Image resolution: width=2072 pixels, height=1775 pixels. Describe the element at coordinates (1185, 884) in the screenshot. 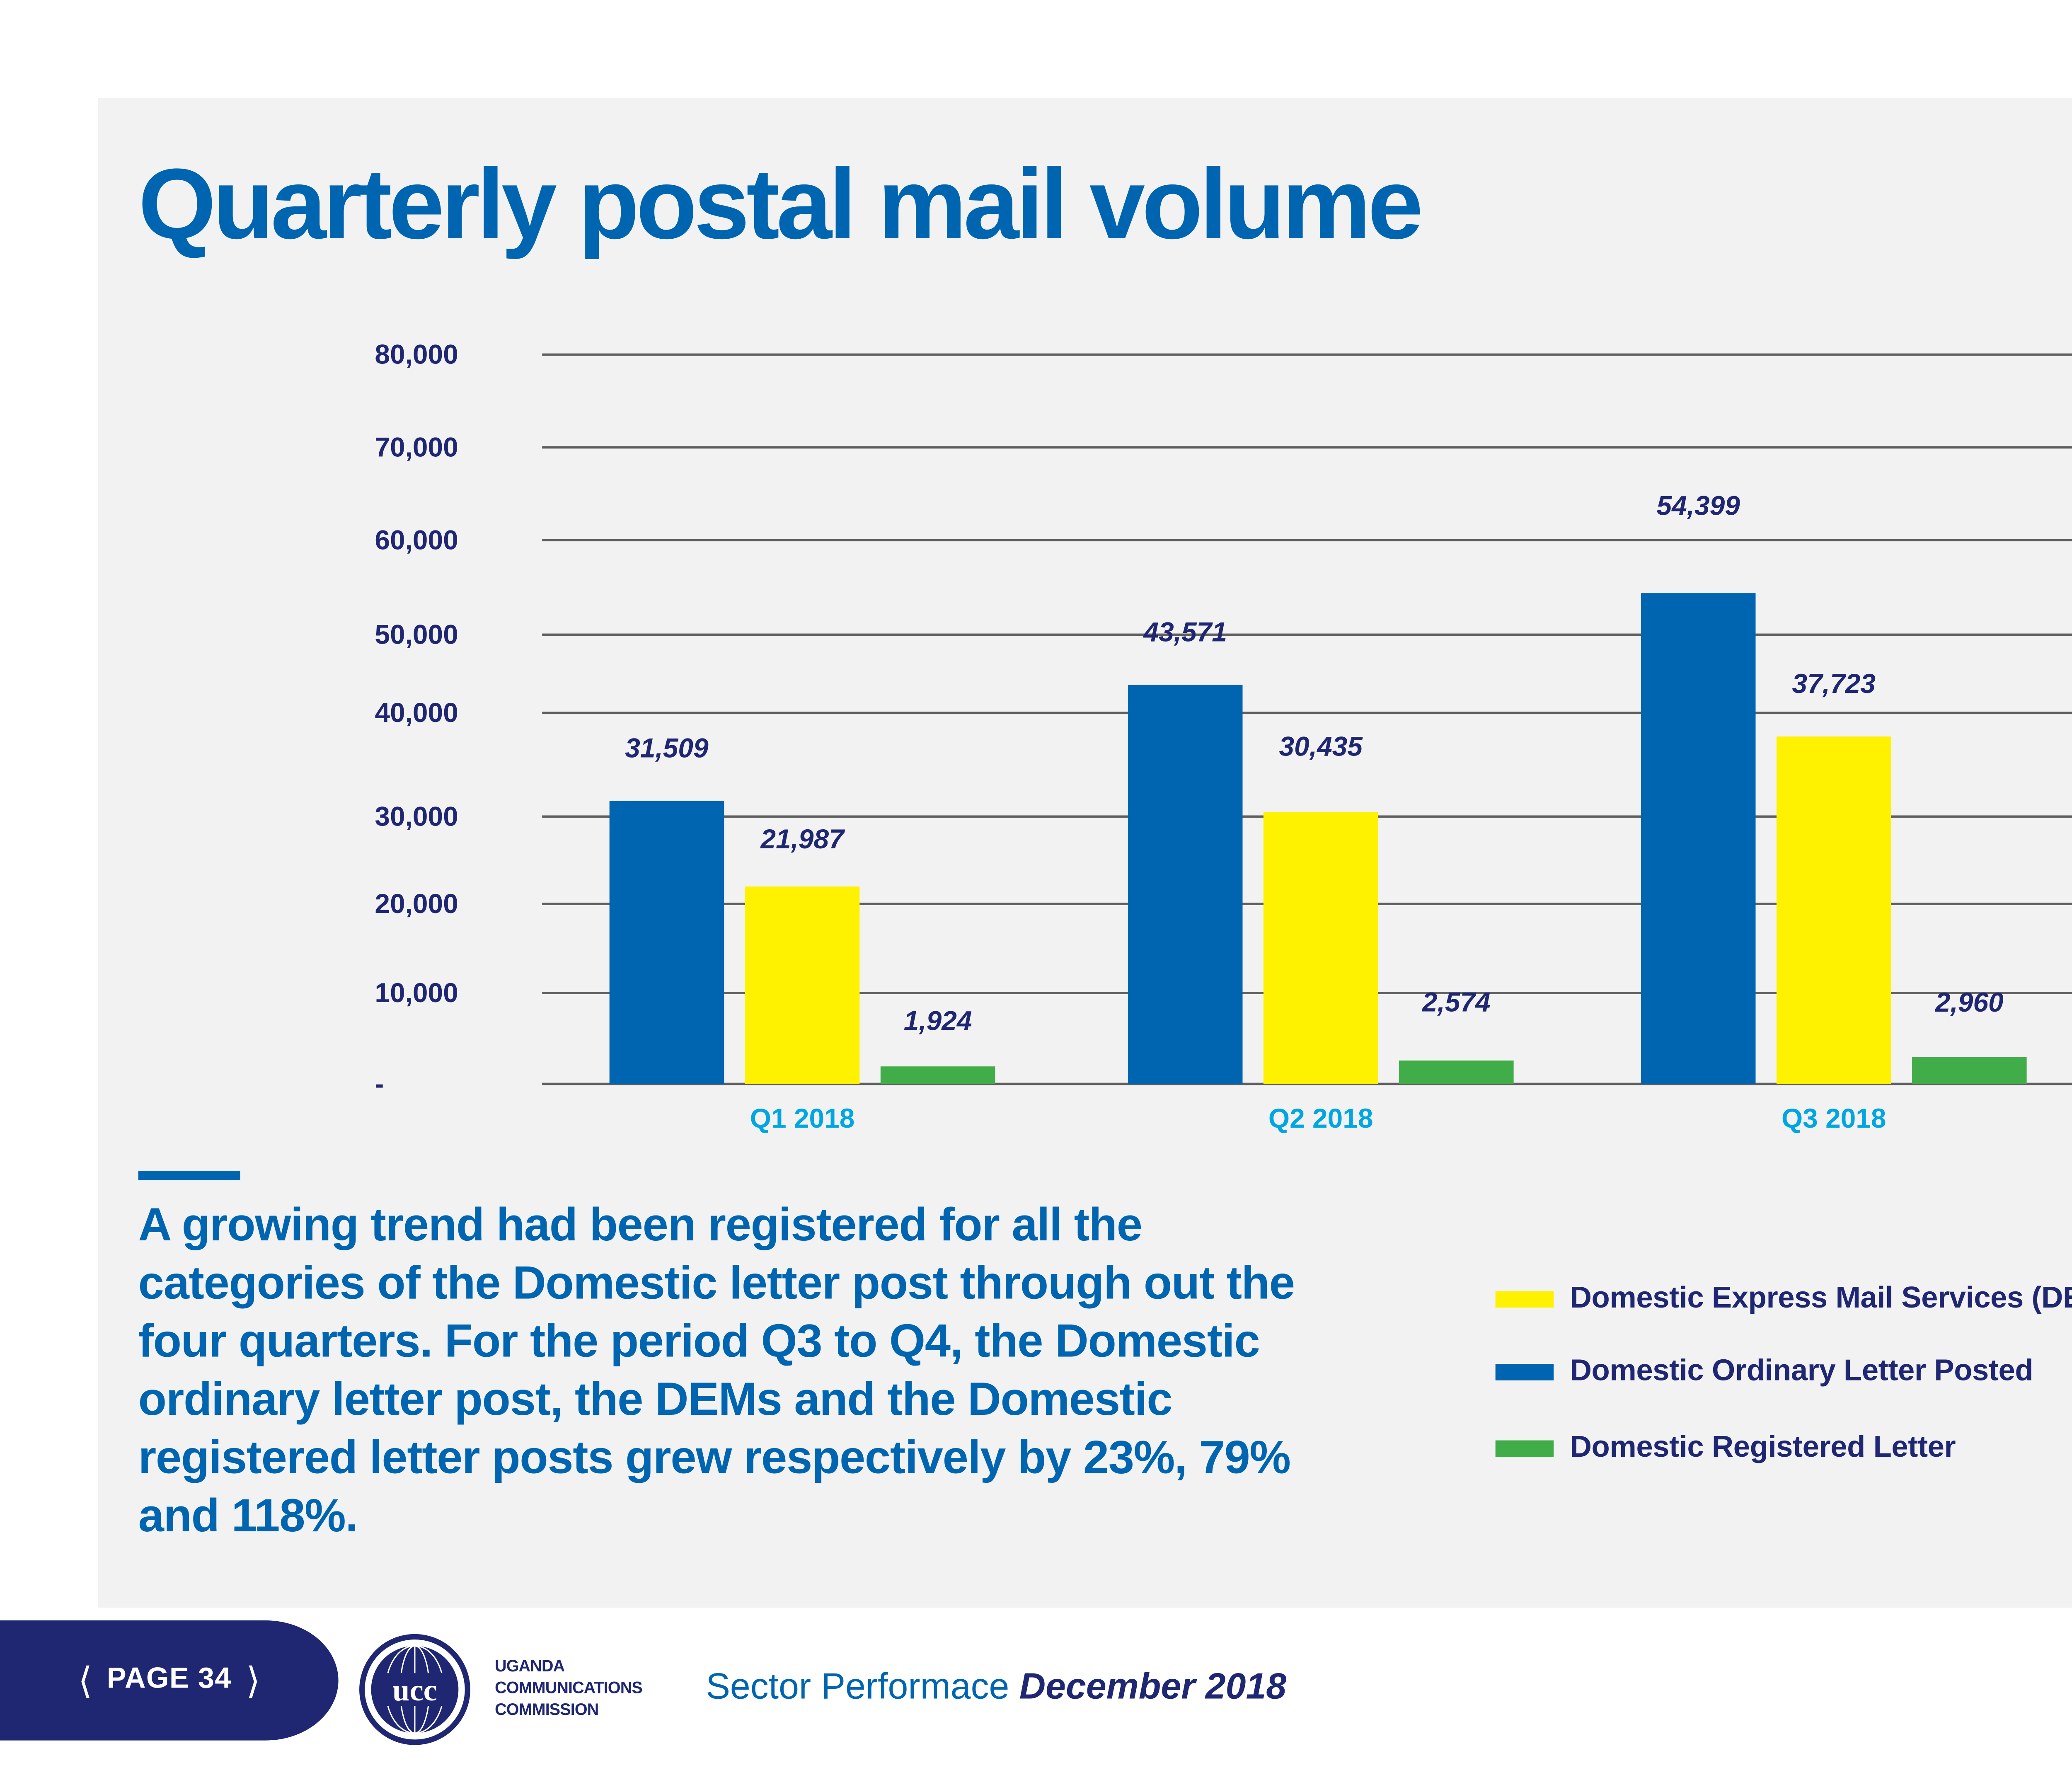

I see `bar-domestic-ordinary-letter-posted-q2-2018` at that location.